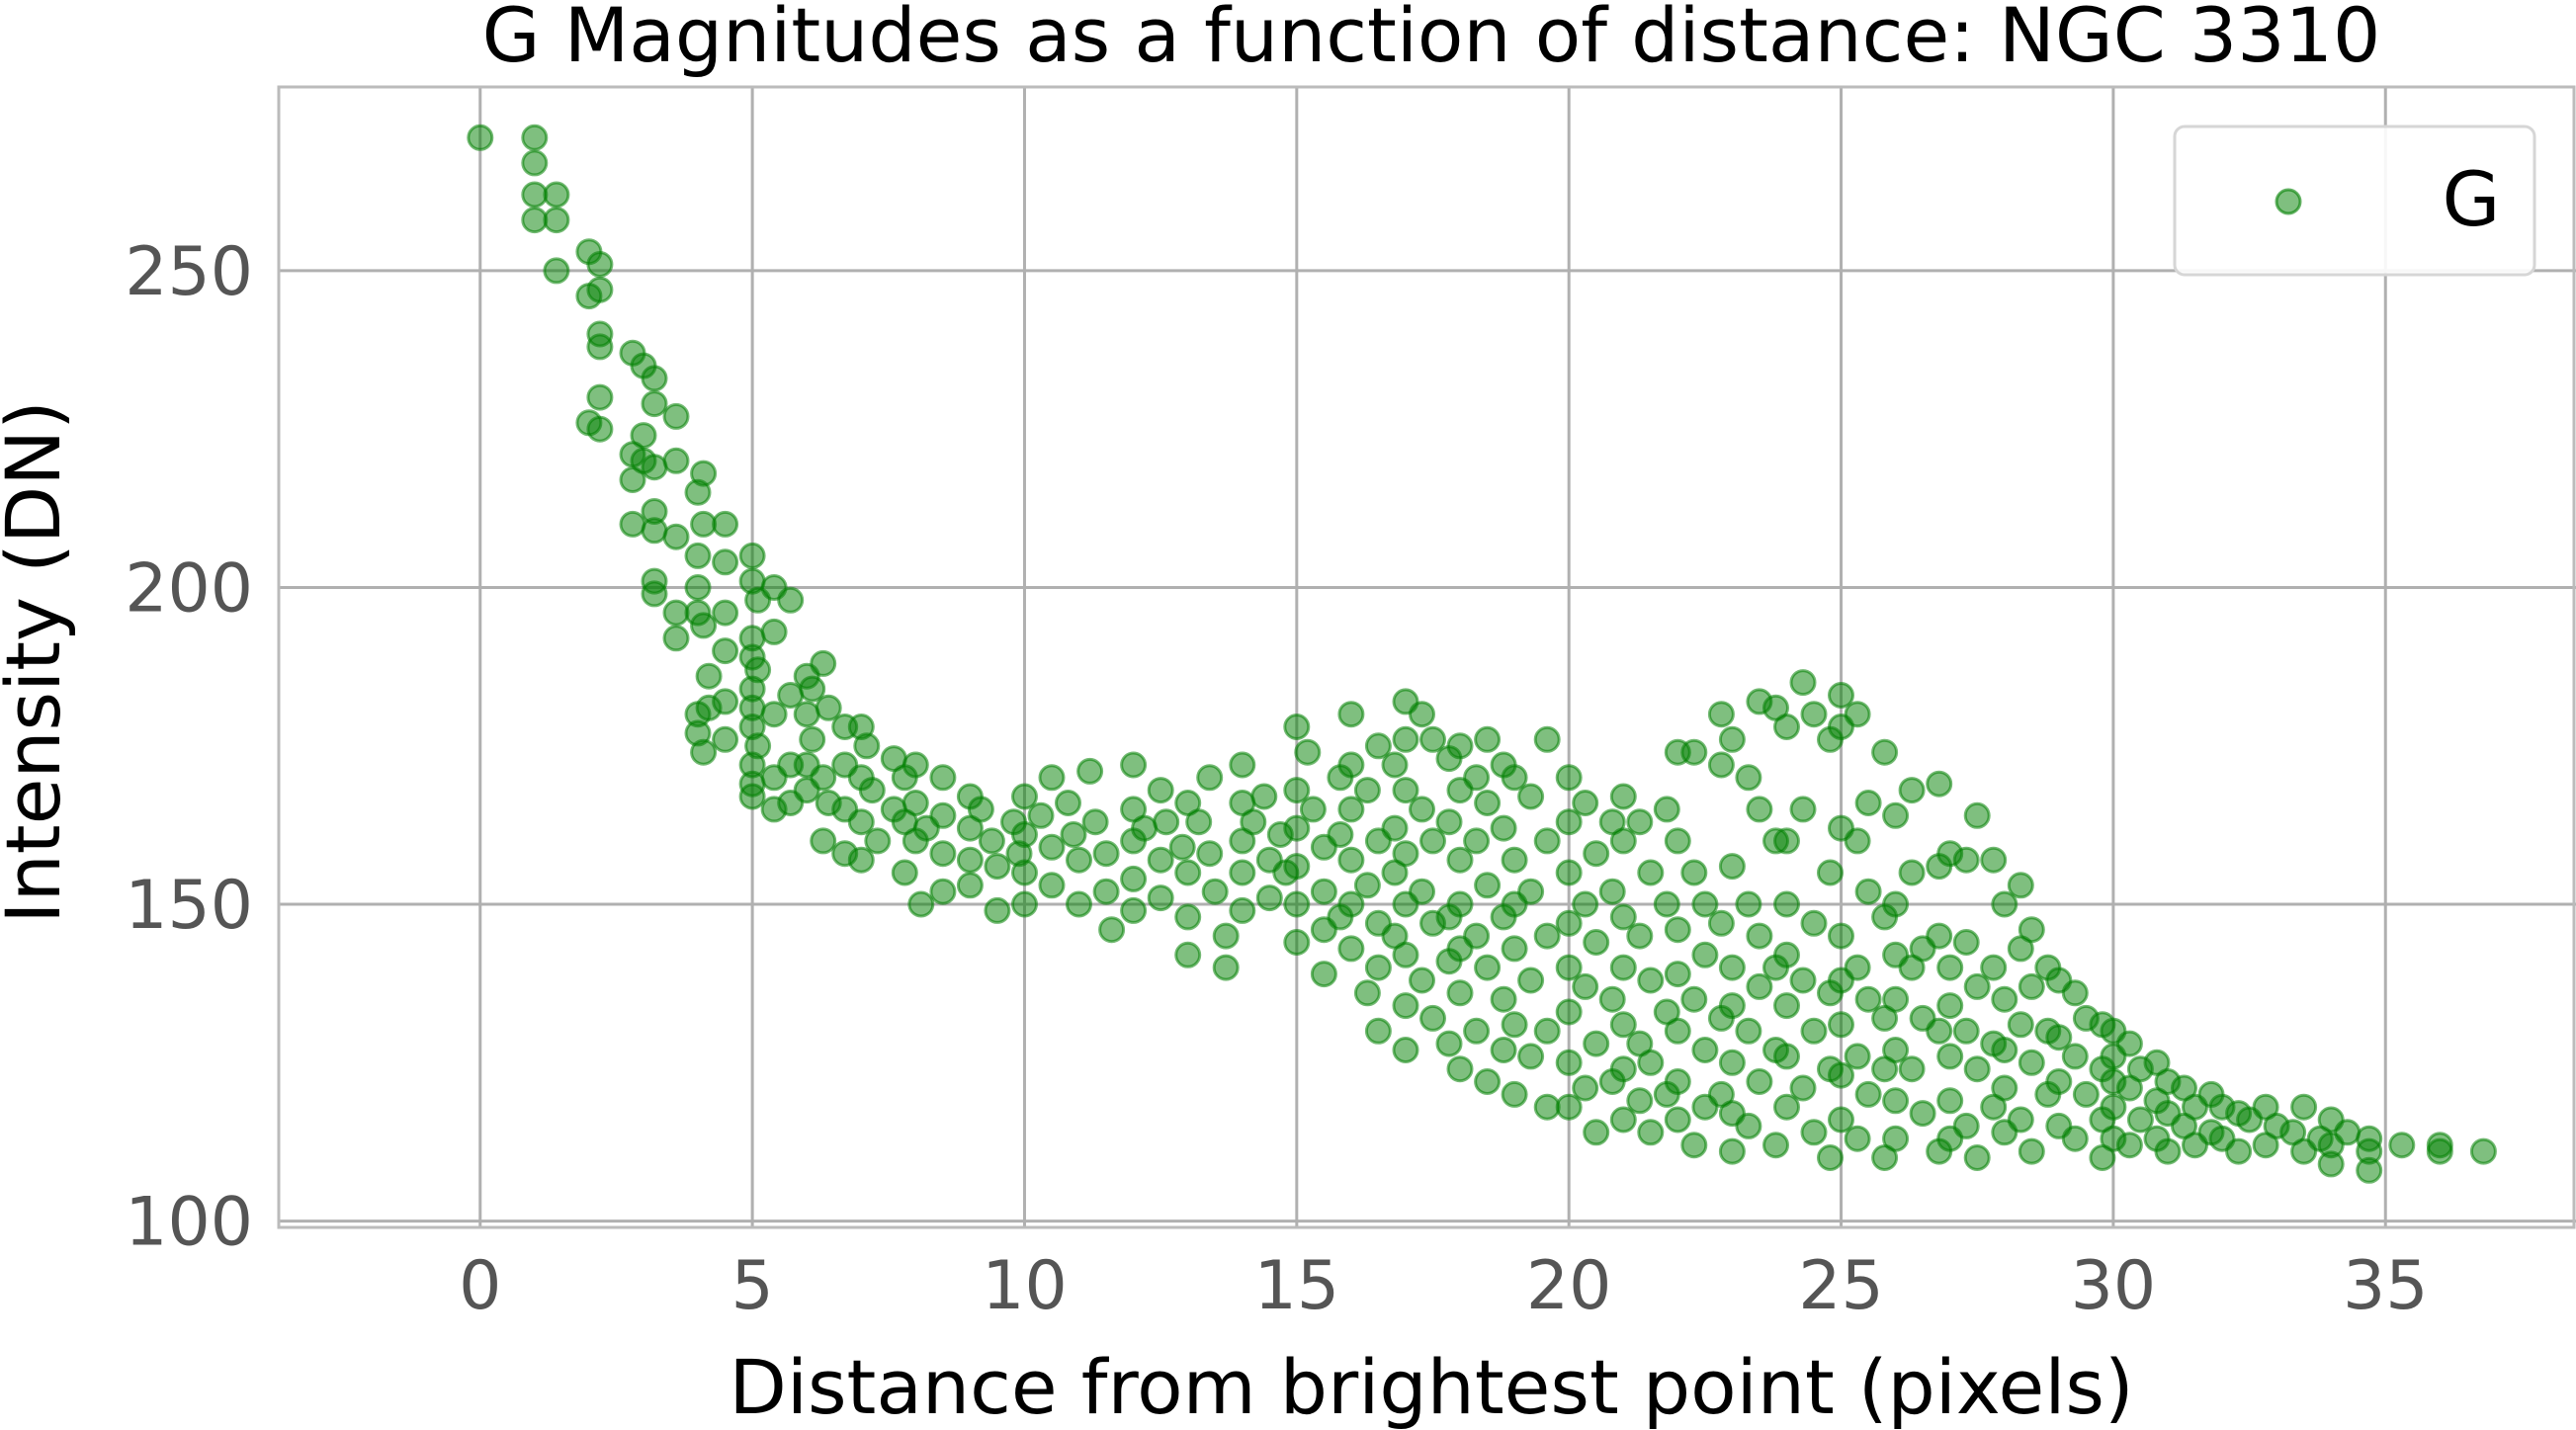  Describe the element at coordinates (480, 1286) in the screenshot. I see `x-tick-label: 0` at that location.